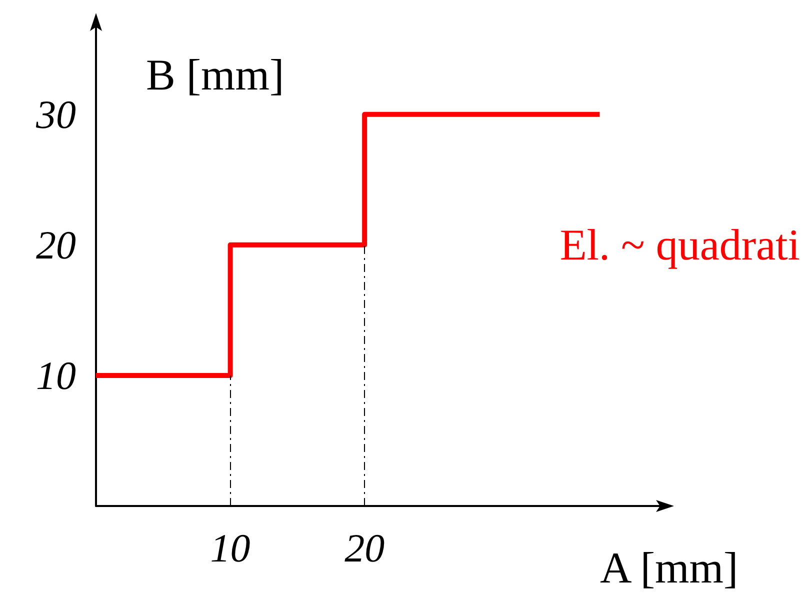  Describe the element at coordinates (669, 568) in the screenshot. I see `x-axis-title: A [mm]` at that location.